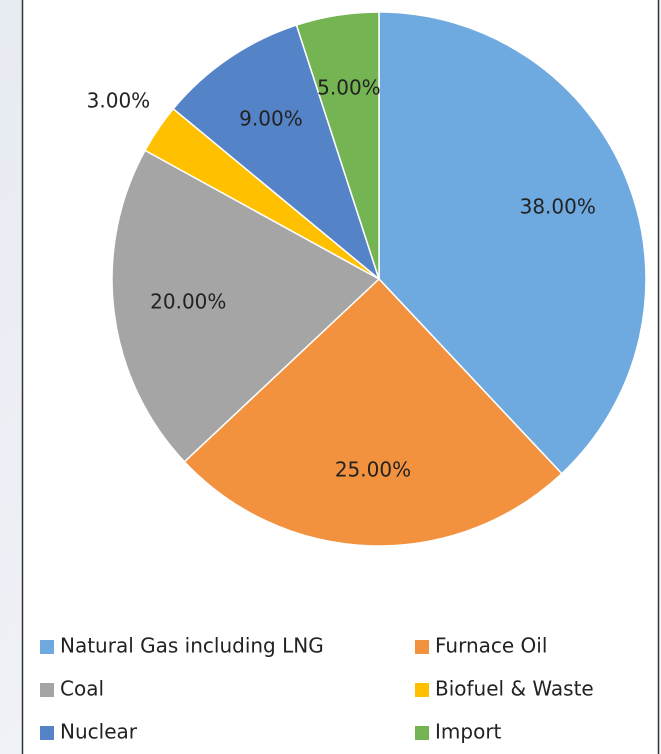 The height and width of the screenshot is (754, 661). I want to click on legend-label: Furnace Oil, so click(491, 646).